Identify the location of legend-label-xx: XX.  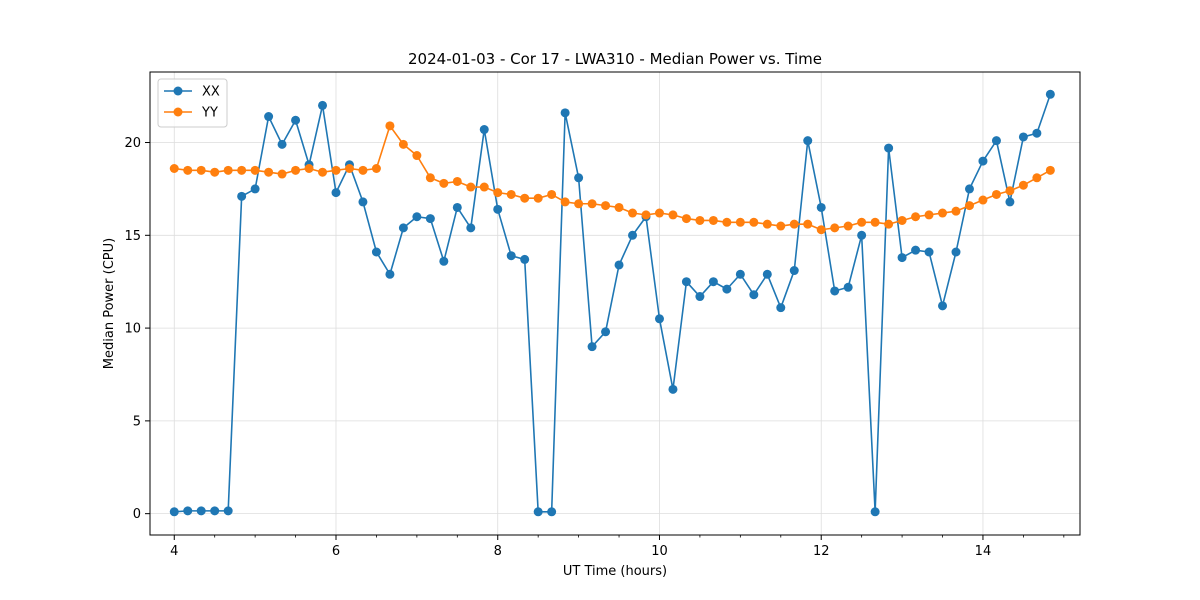
(211, 92).